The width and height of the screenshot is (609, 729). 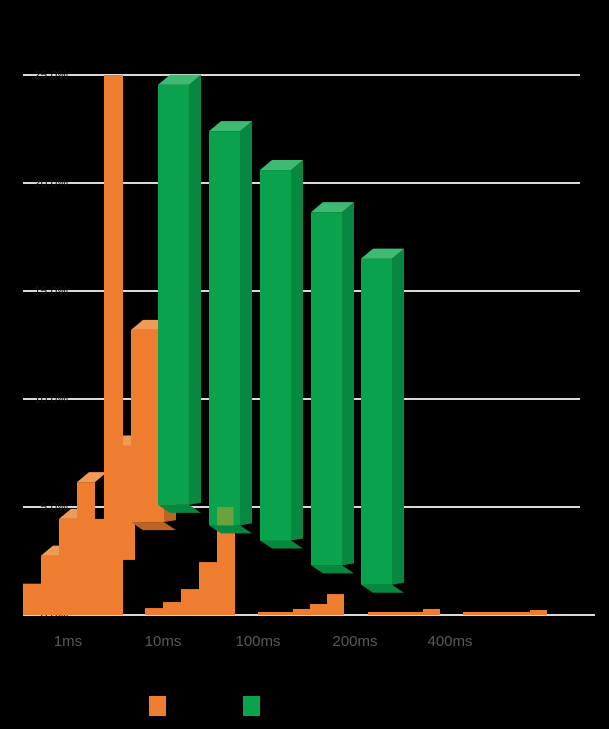 I want to click on legend-group, so click(x=204, y=706).